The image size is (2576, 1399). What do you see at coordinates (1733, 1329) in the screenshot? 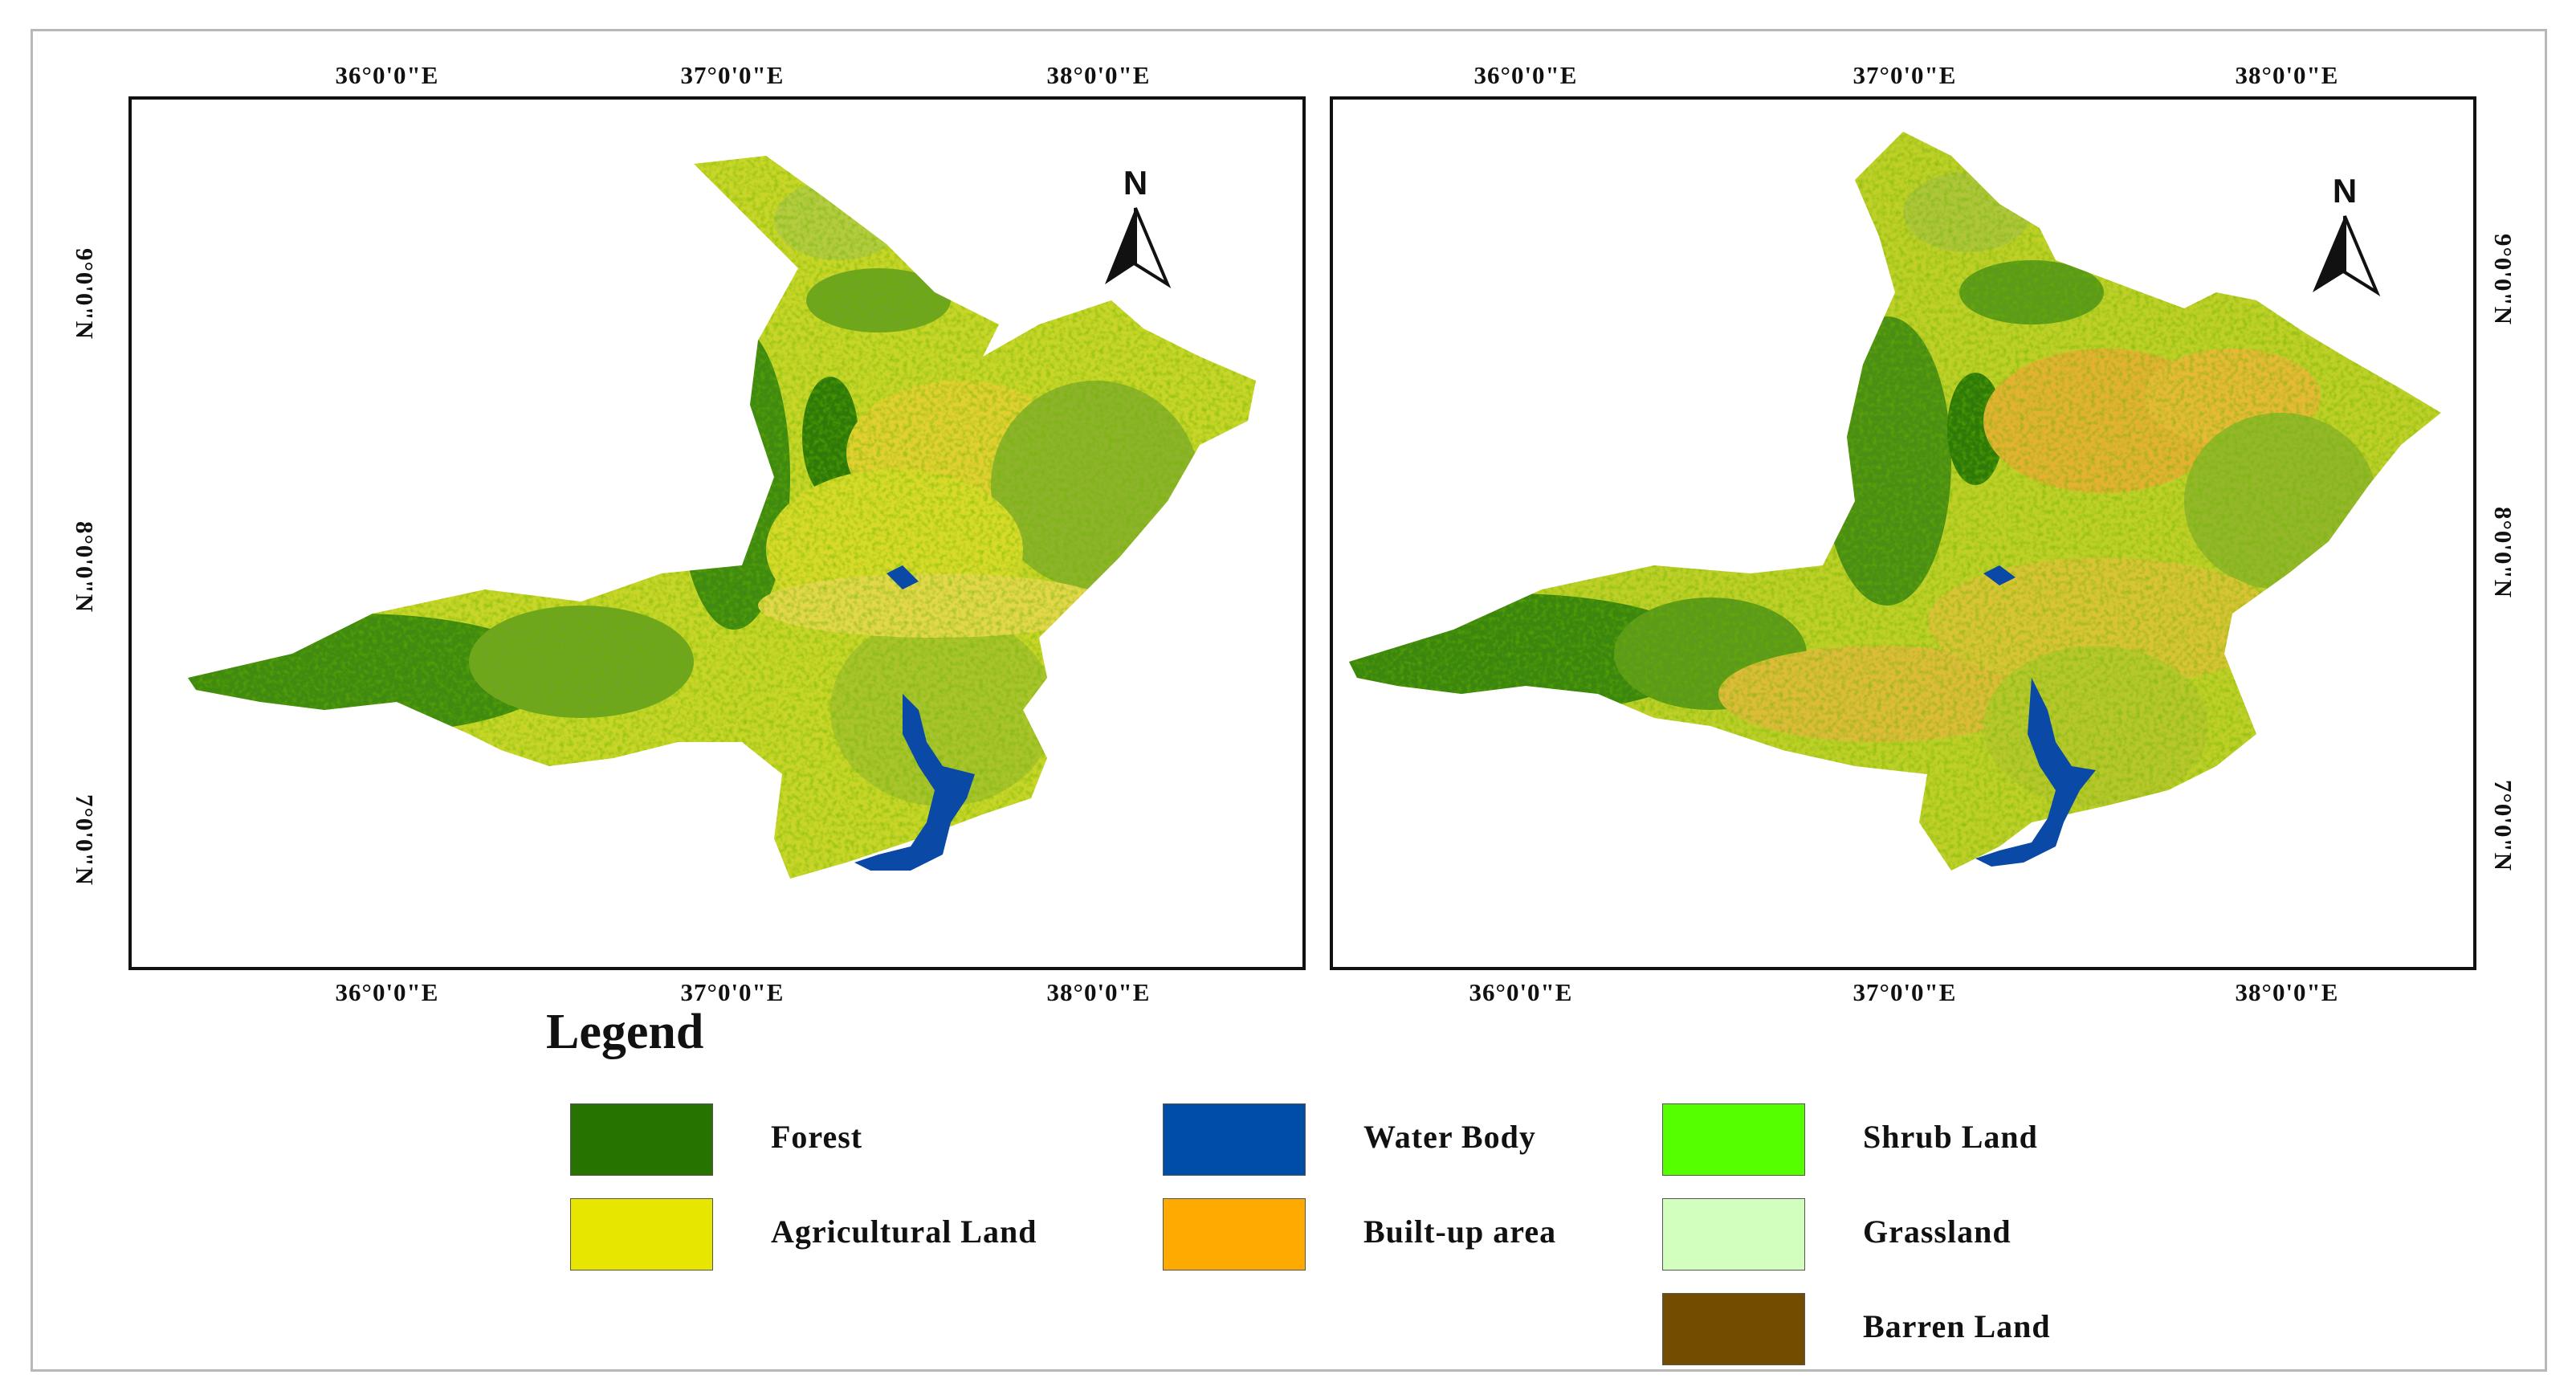
I see `legend-swatch-barren-land` at bounding box center [1733, 1329].